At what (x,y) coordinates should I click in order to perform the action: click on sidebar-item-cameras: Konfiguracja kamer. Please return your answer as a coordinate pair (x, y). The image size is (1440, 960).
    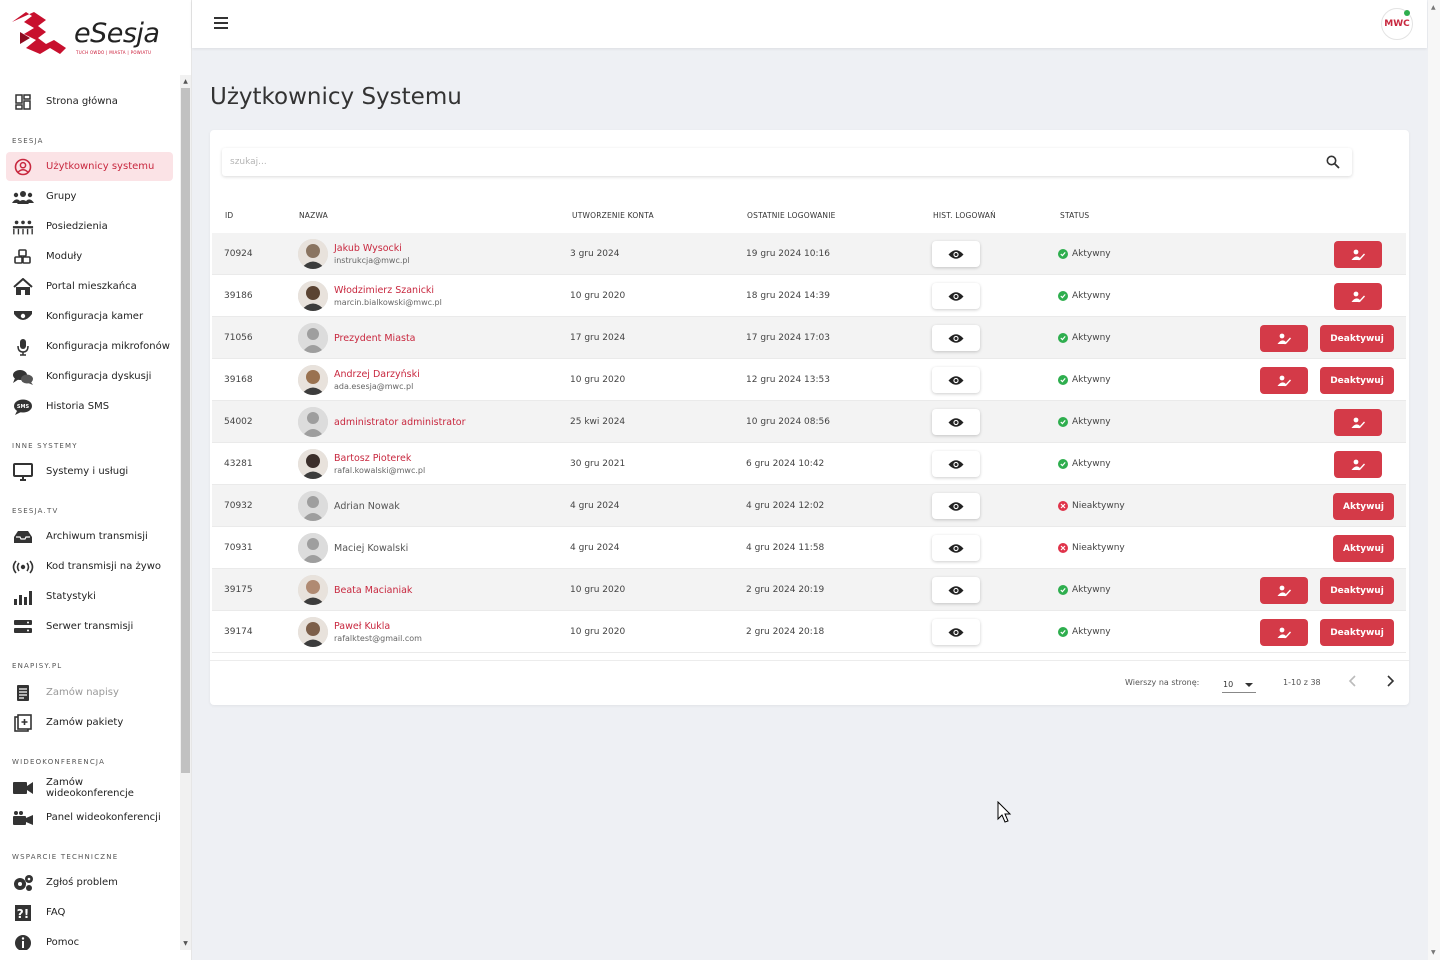
    Looking at the image, I should click on (89, 316).